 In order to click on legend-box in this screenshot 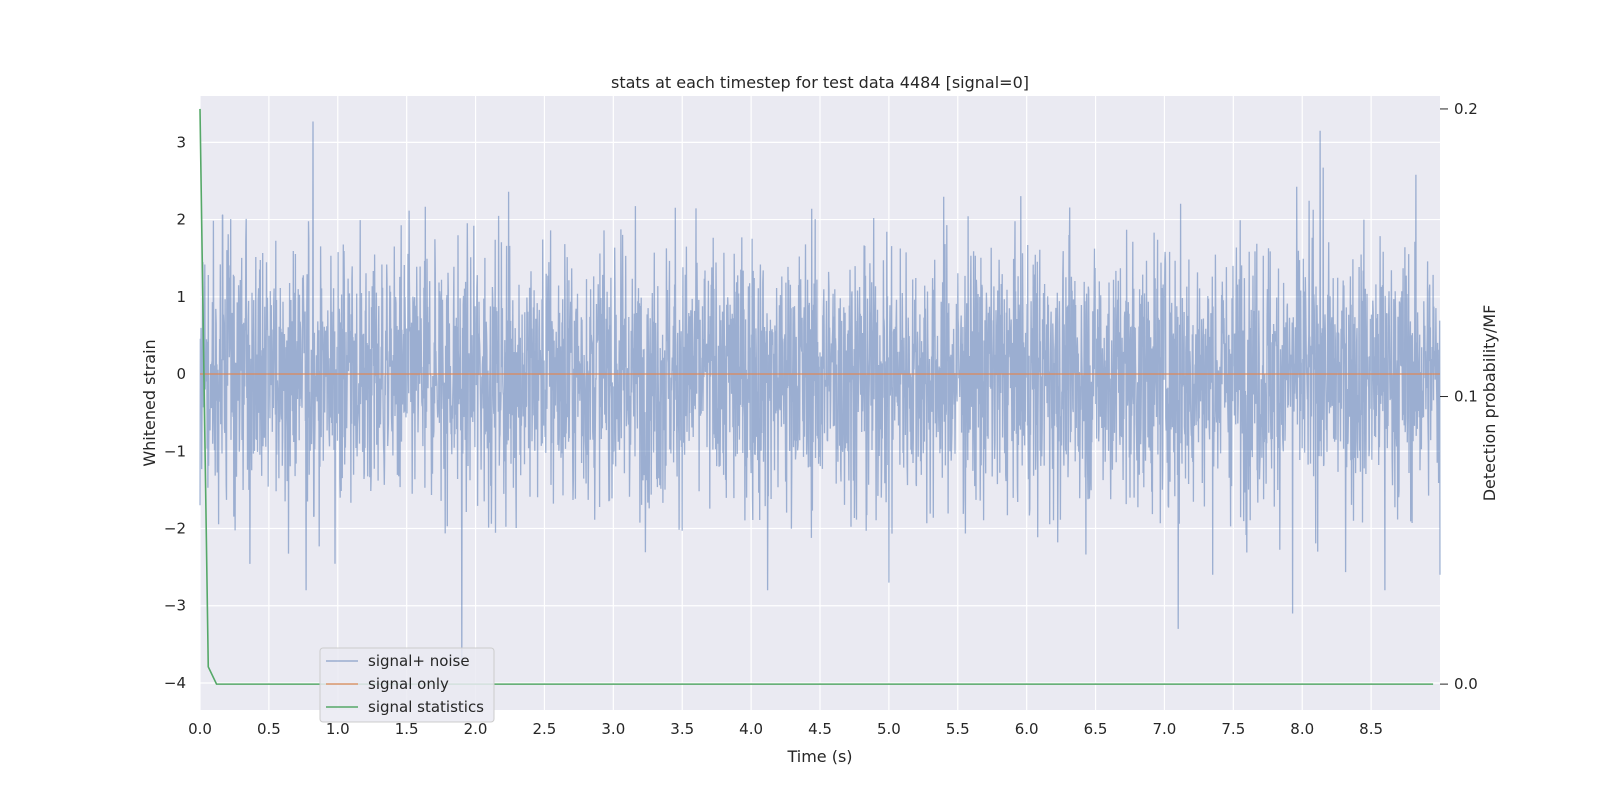, I will do `click(407, 685)`.